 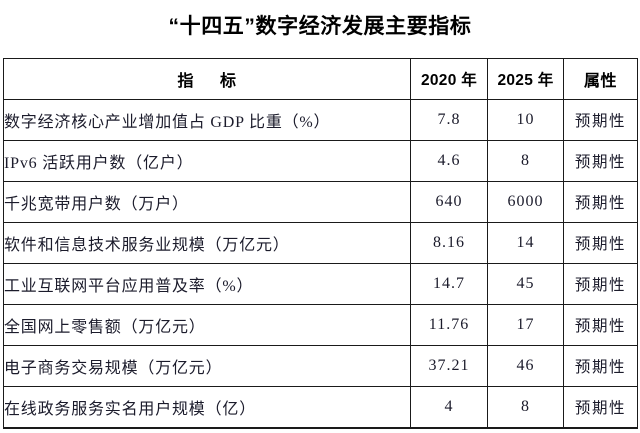 I want to click on cell-indicator: 在线政务服务实名用户规模（亿）, so click(x=207, y=407).